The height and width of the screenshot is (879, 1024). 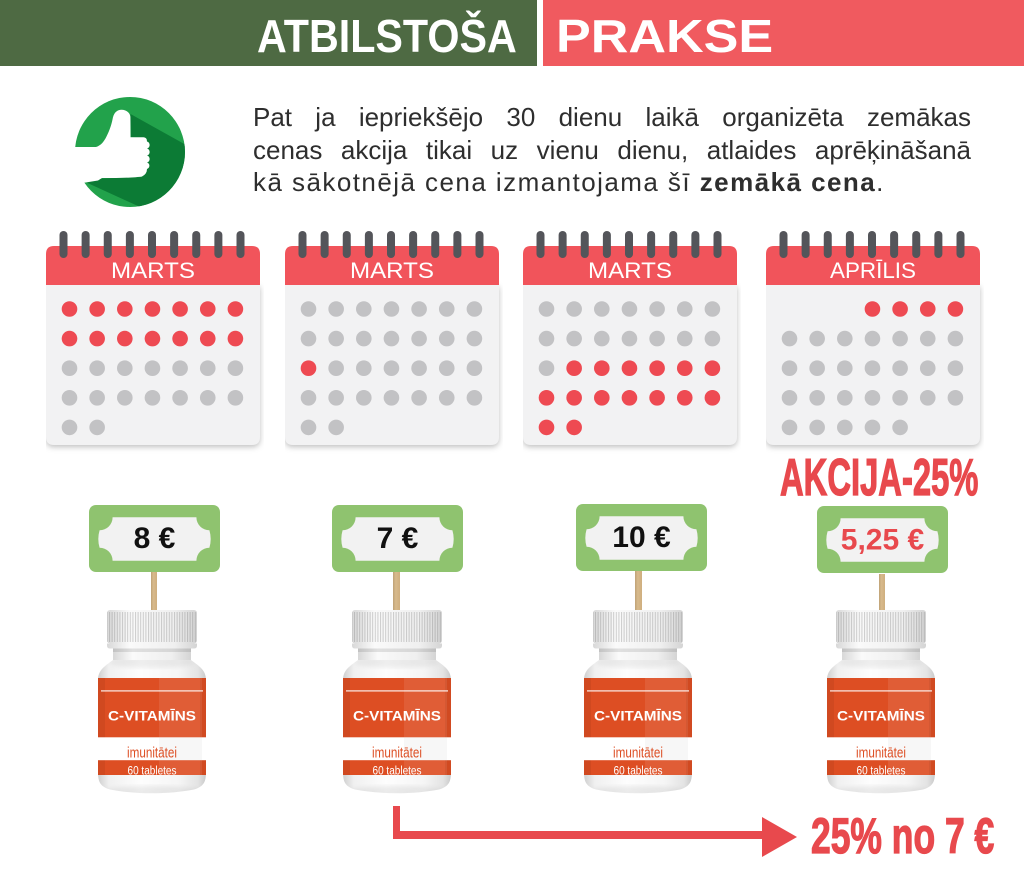 What do you see at coordinates (873, 270) in the screenshot?
I see `svg-text: APRĪLIS` at bounding box center [873, 270].